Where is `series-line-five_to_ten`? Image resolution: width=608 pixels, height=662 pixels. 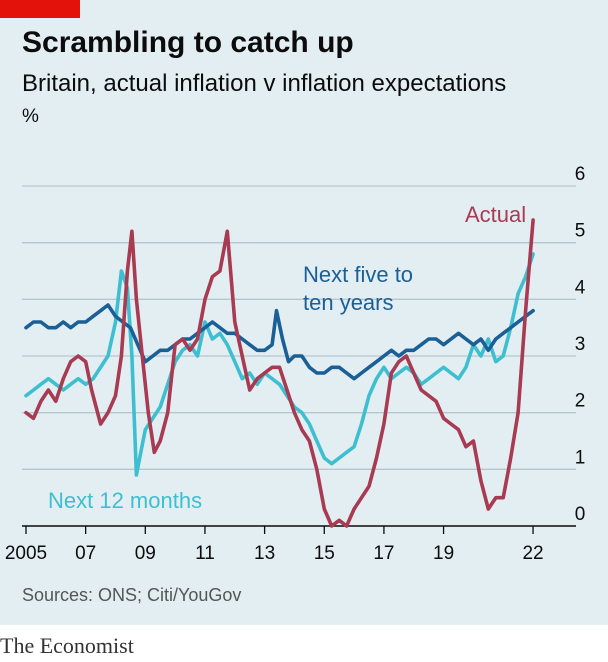 series-line-five_to_ten is located at coordinates (279, 342).